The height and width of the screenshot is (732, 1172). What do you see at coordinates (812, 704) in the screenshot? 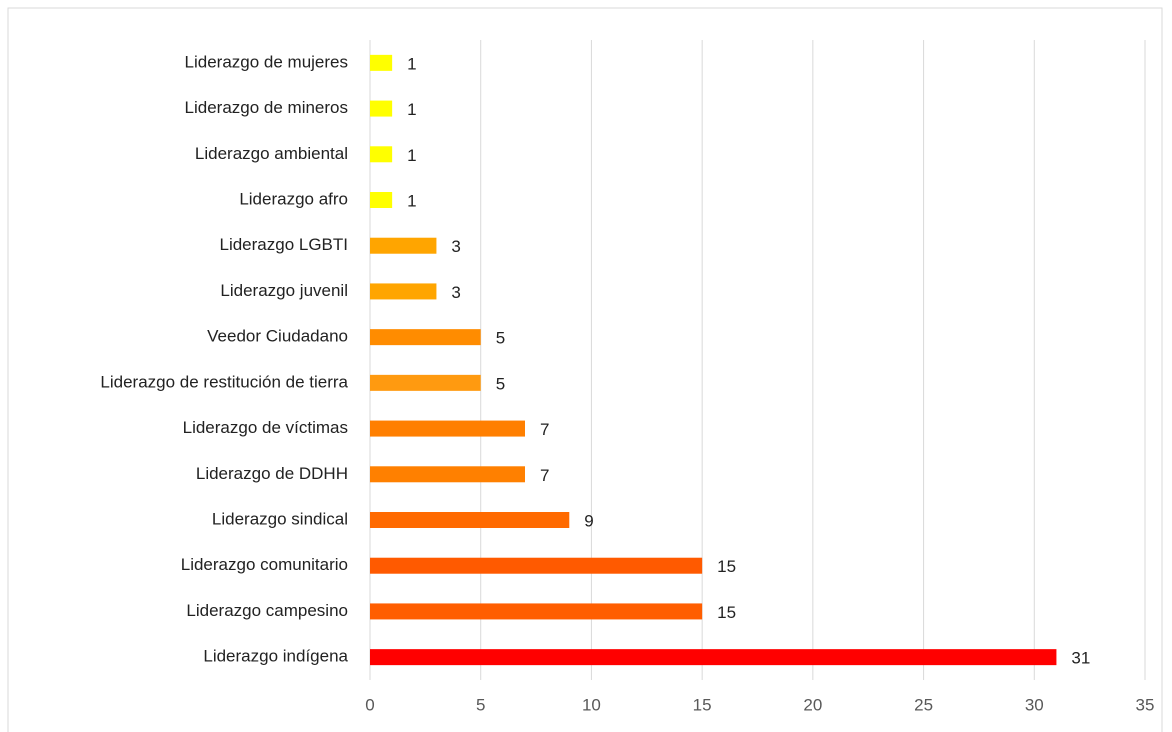
I see `x-tick-label: 20` at bounding box center [812, 704].